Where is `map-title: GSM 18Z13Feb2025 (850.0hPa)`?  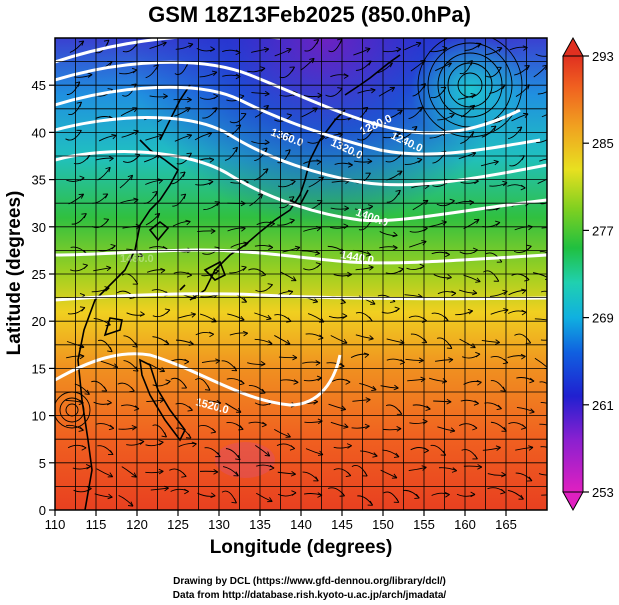
map-title: GSM 18Z13Feb2025 (850.0hPa) is located at coordinates (309, 14).